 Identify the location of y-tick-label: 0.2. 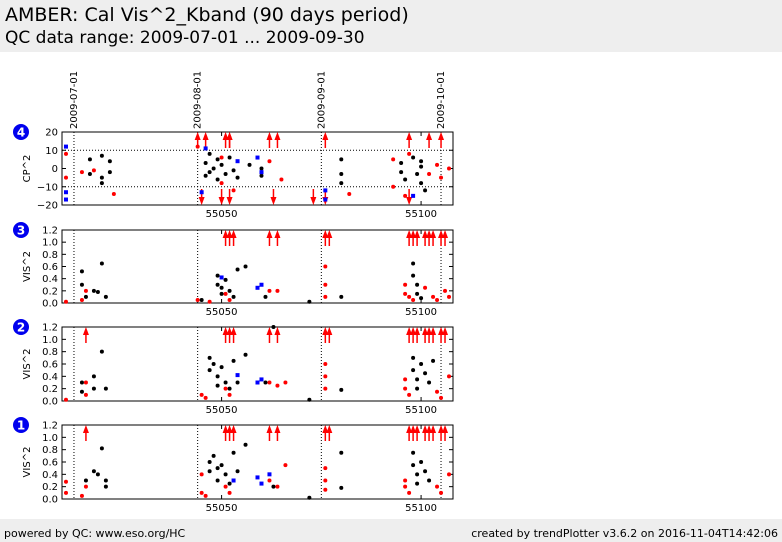
(50, 389).